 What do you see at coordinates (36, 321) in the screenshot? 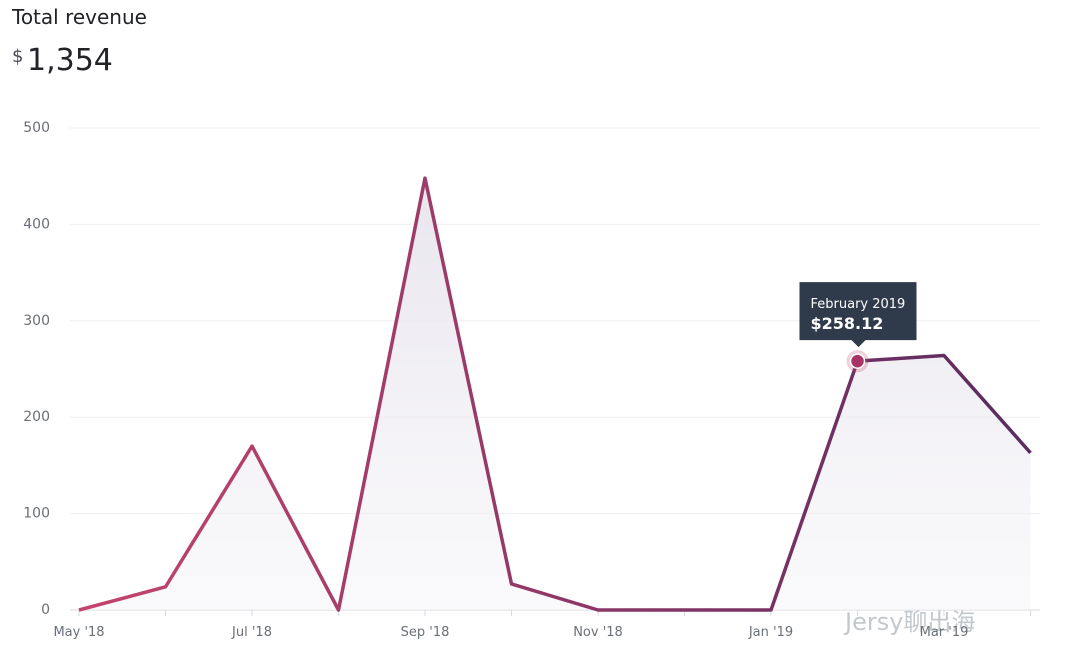
I see `y-tick-label: 300` at bounding box center [36, 321].